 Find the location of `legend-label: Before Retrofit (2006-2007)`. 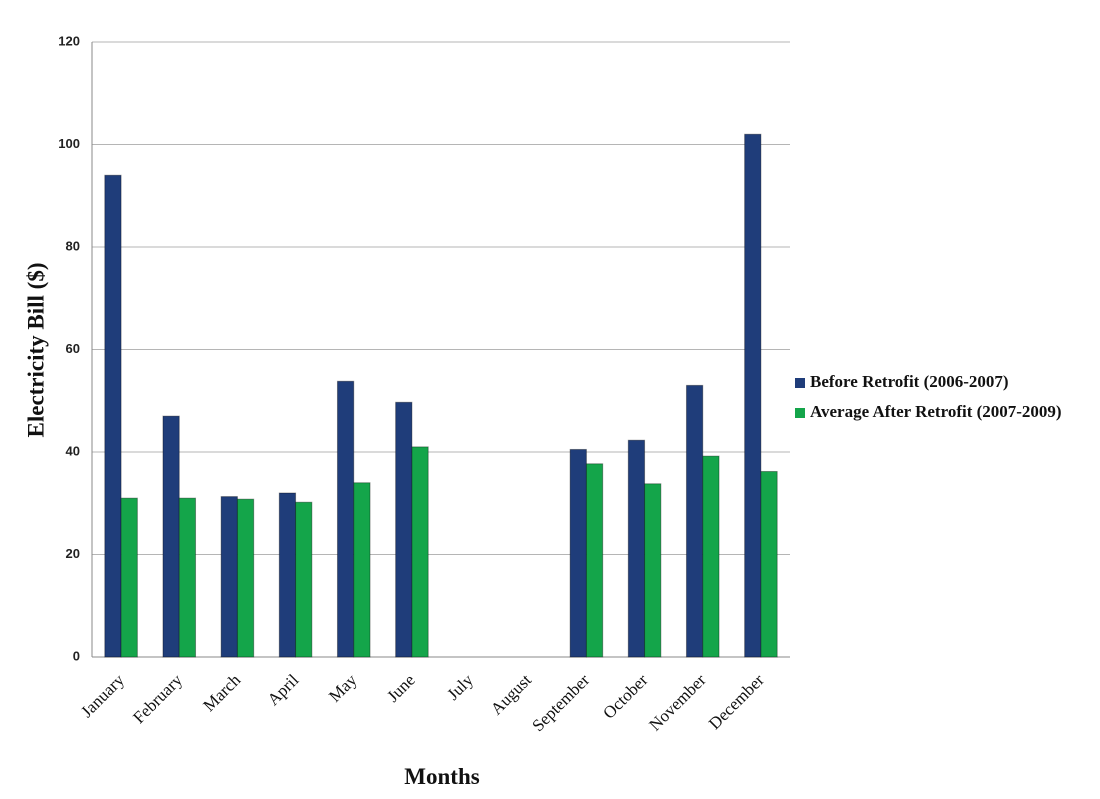

legend-label: Before Retrofit (2006-2007) is located at coordinates (909, 381).